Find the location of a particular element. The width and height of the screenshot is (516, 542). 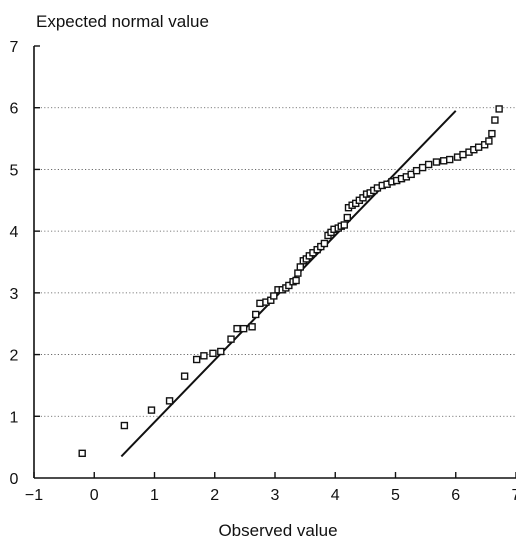

y-tick-label: 4 is located at coordinates (14, 232).